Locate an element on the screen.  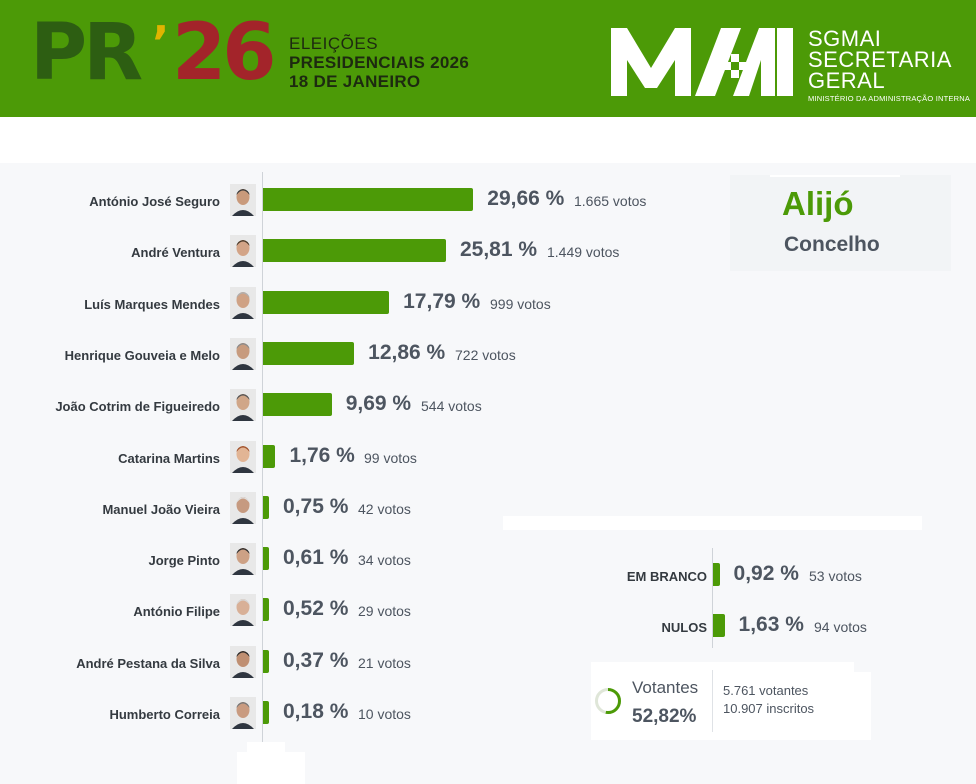
other-vote-votes: 94 votos is located at coordinates (840, 627).